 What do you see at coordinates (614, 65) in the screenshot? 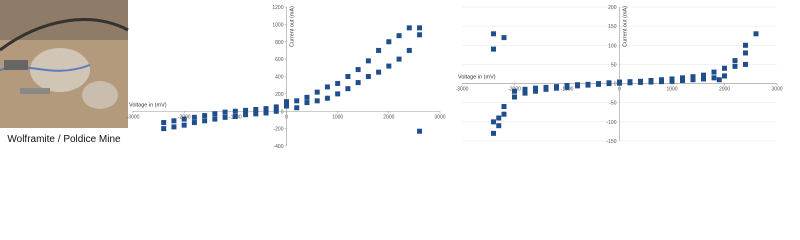
I see `y-tick-label: 50` at bounding box center [614, 65].